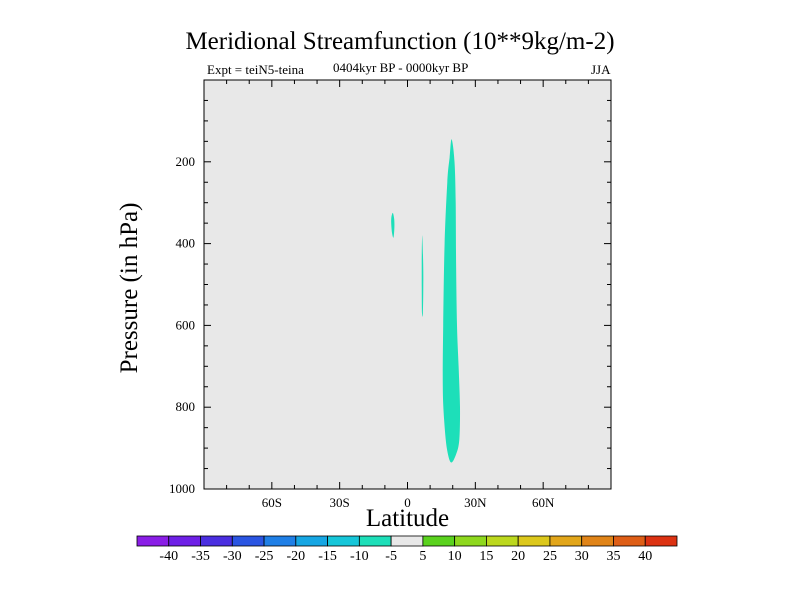 The image size is (800, 600). I want to click on colorbar-label: 10, so click(455, 556).